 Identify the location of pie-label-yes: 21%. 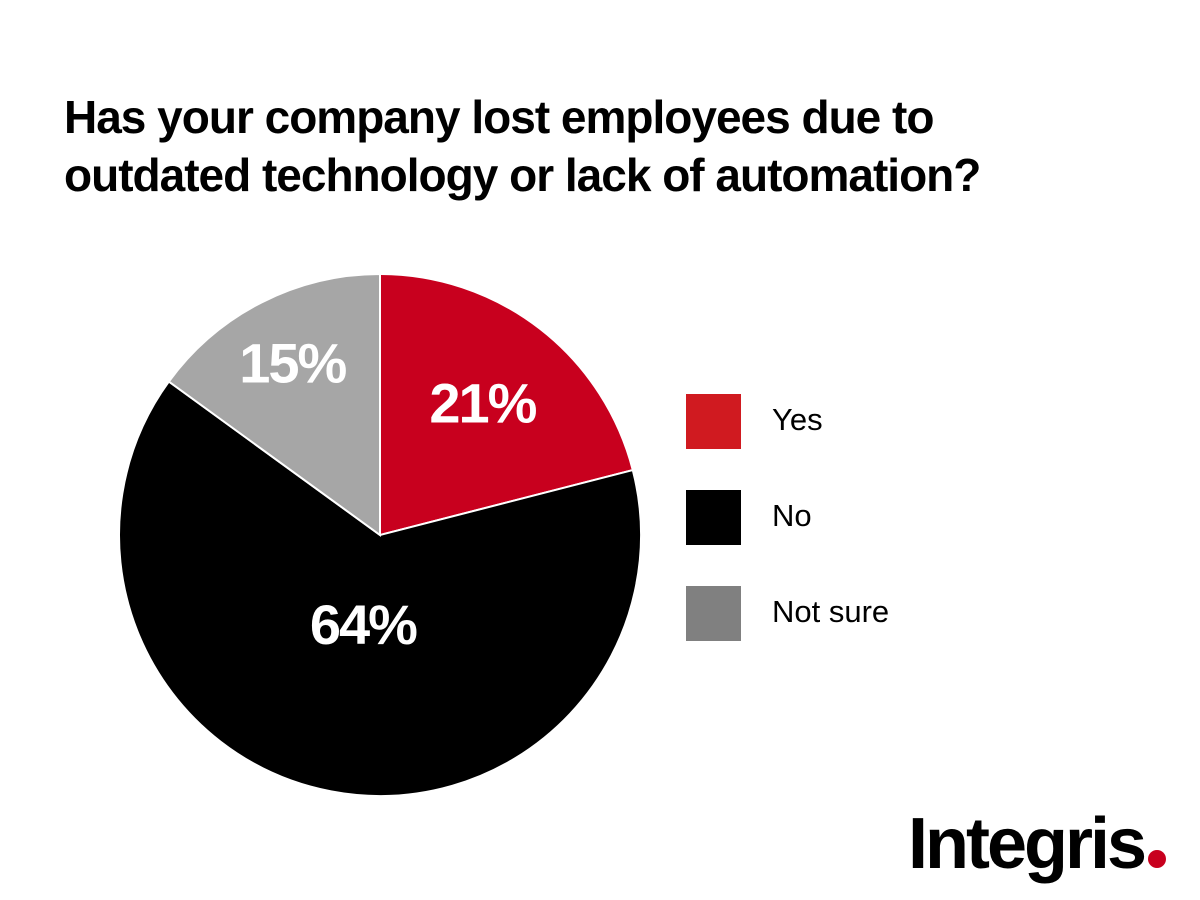
(482, 403).